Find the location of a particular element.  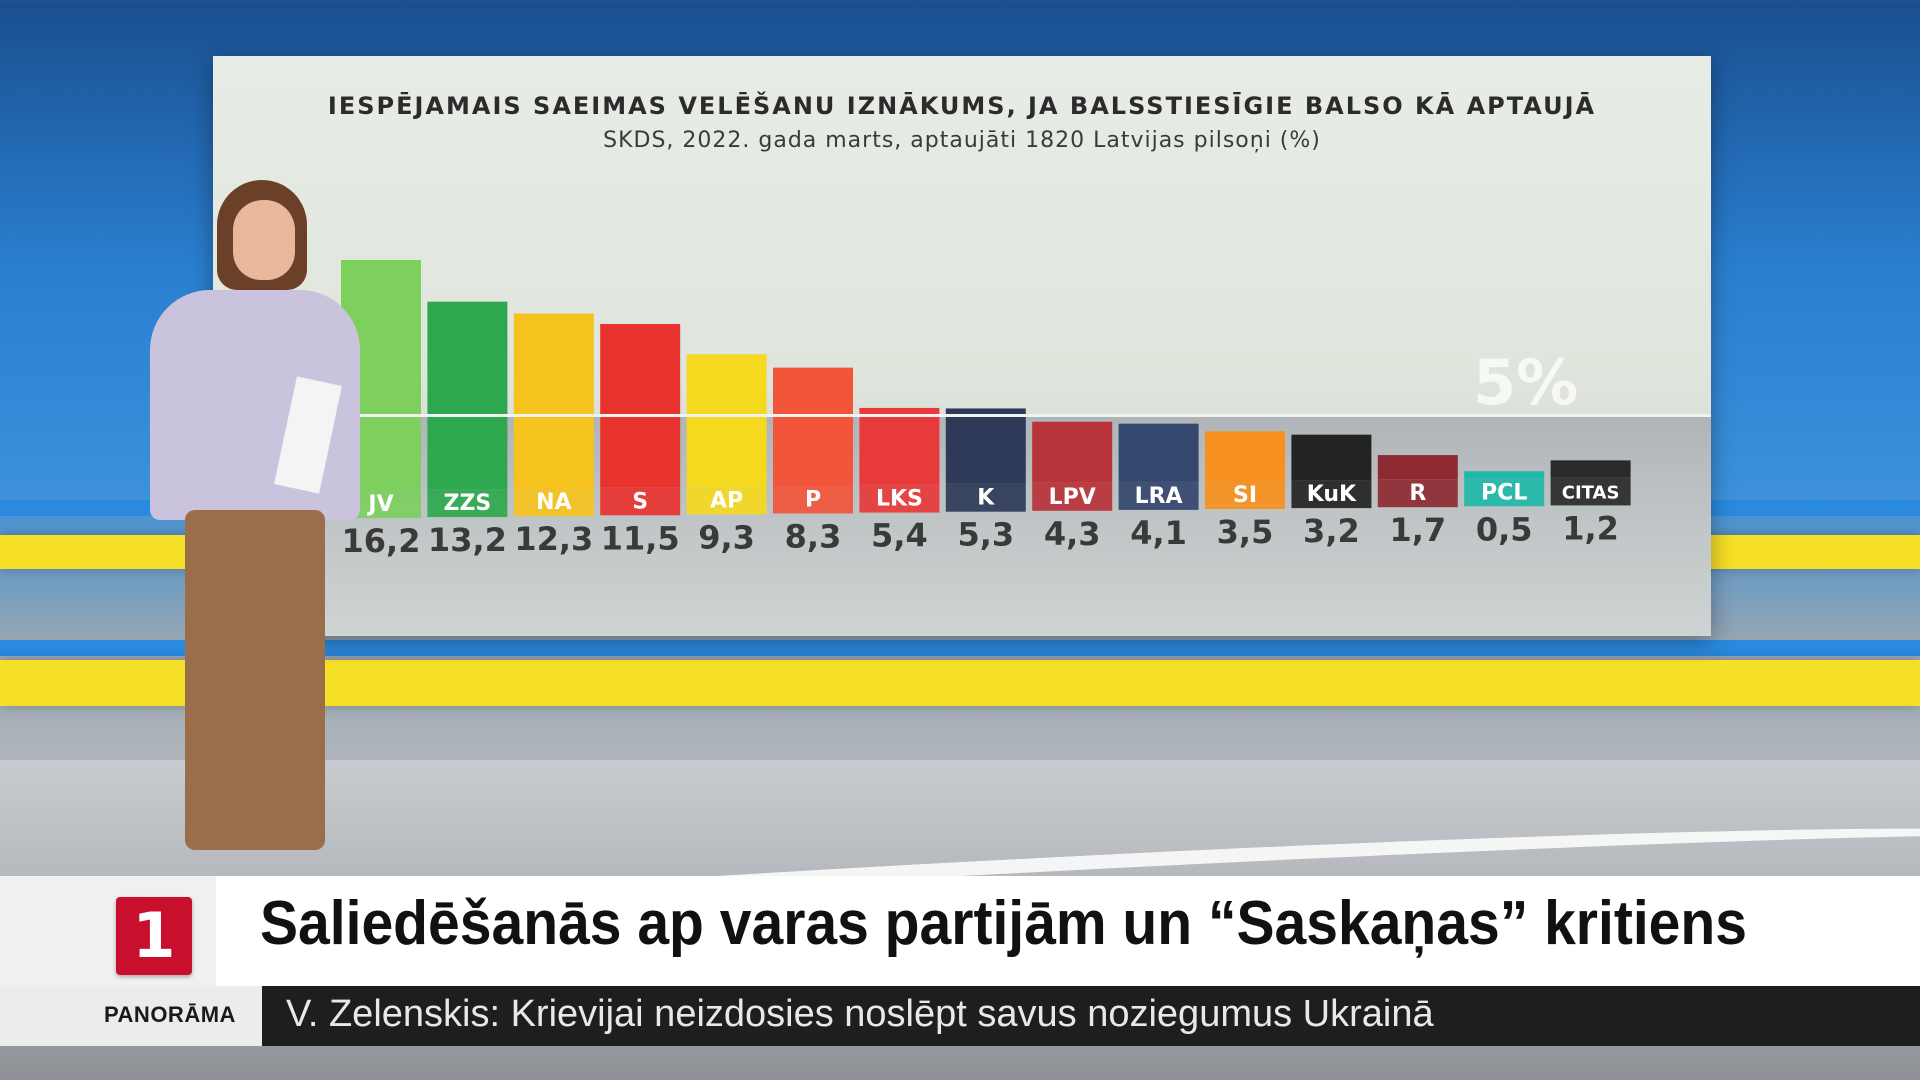

category-label-na: NA is located at coordinates (553, 502).